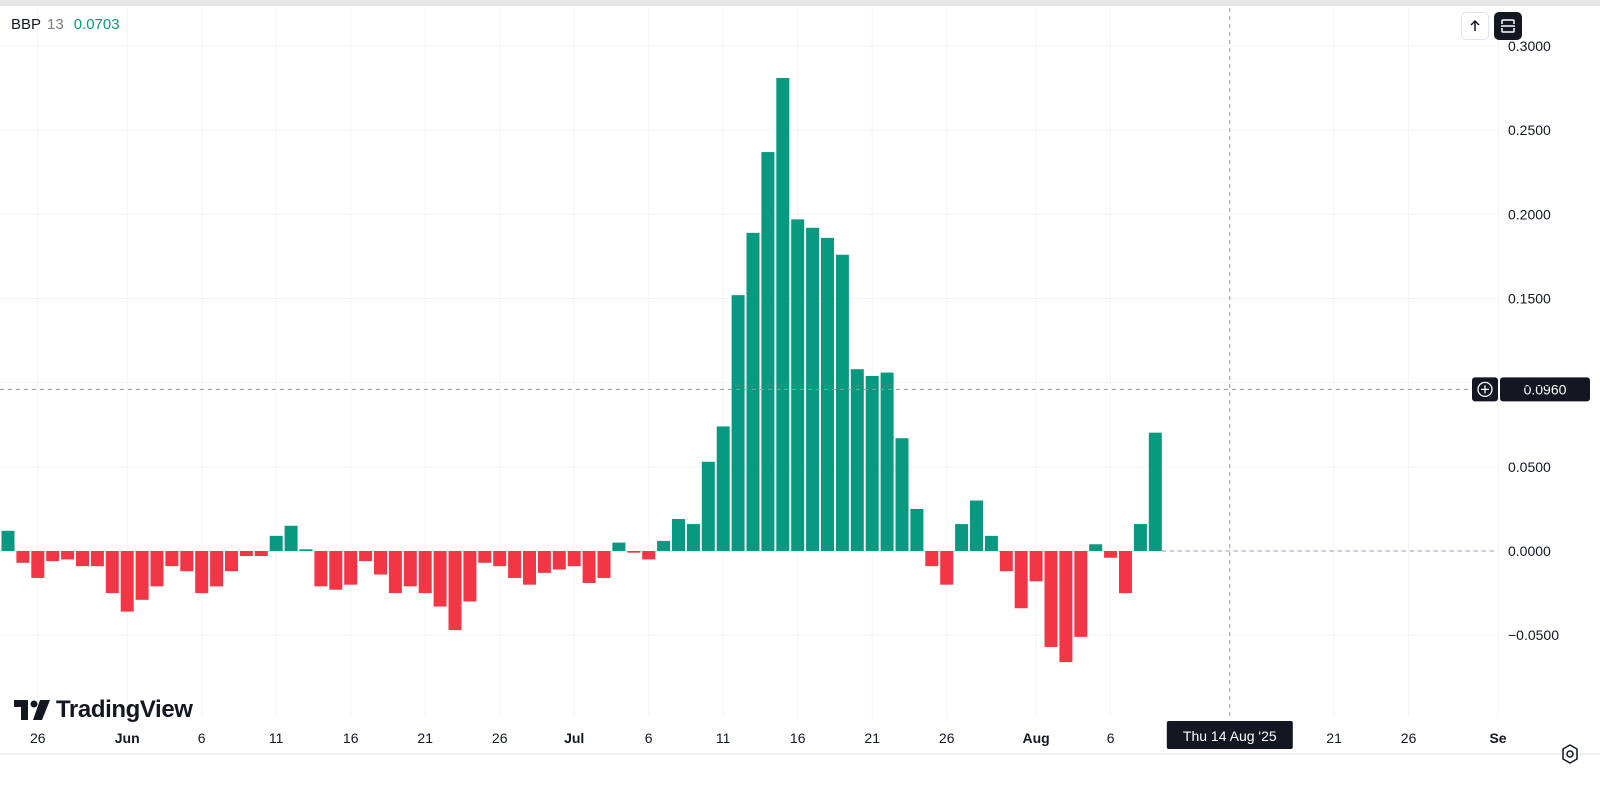  I want to click on top-border, so click(800, 3).